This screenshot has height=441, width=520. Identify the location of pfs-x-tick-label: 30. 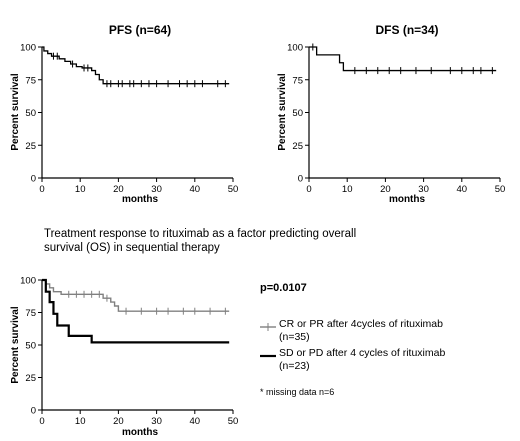
(156, 189).